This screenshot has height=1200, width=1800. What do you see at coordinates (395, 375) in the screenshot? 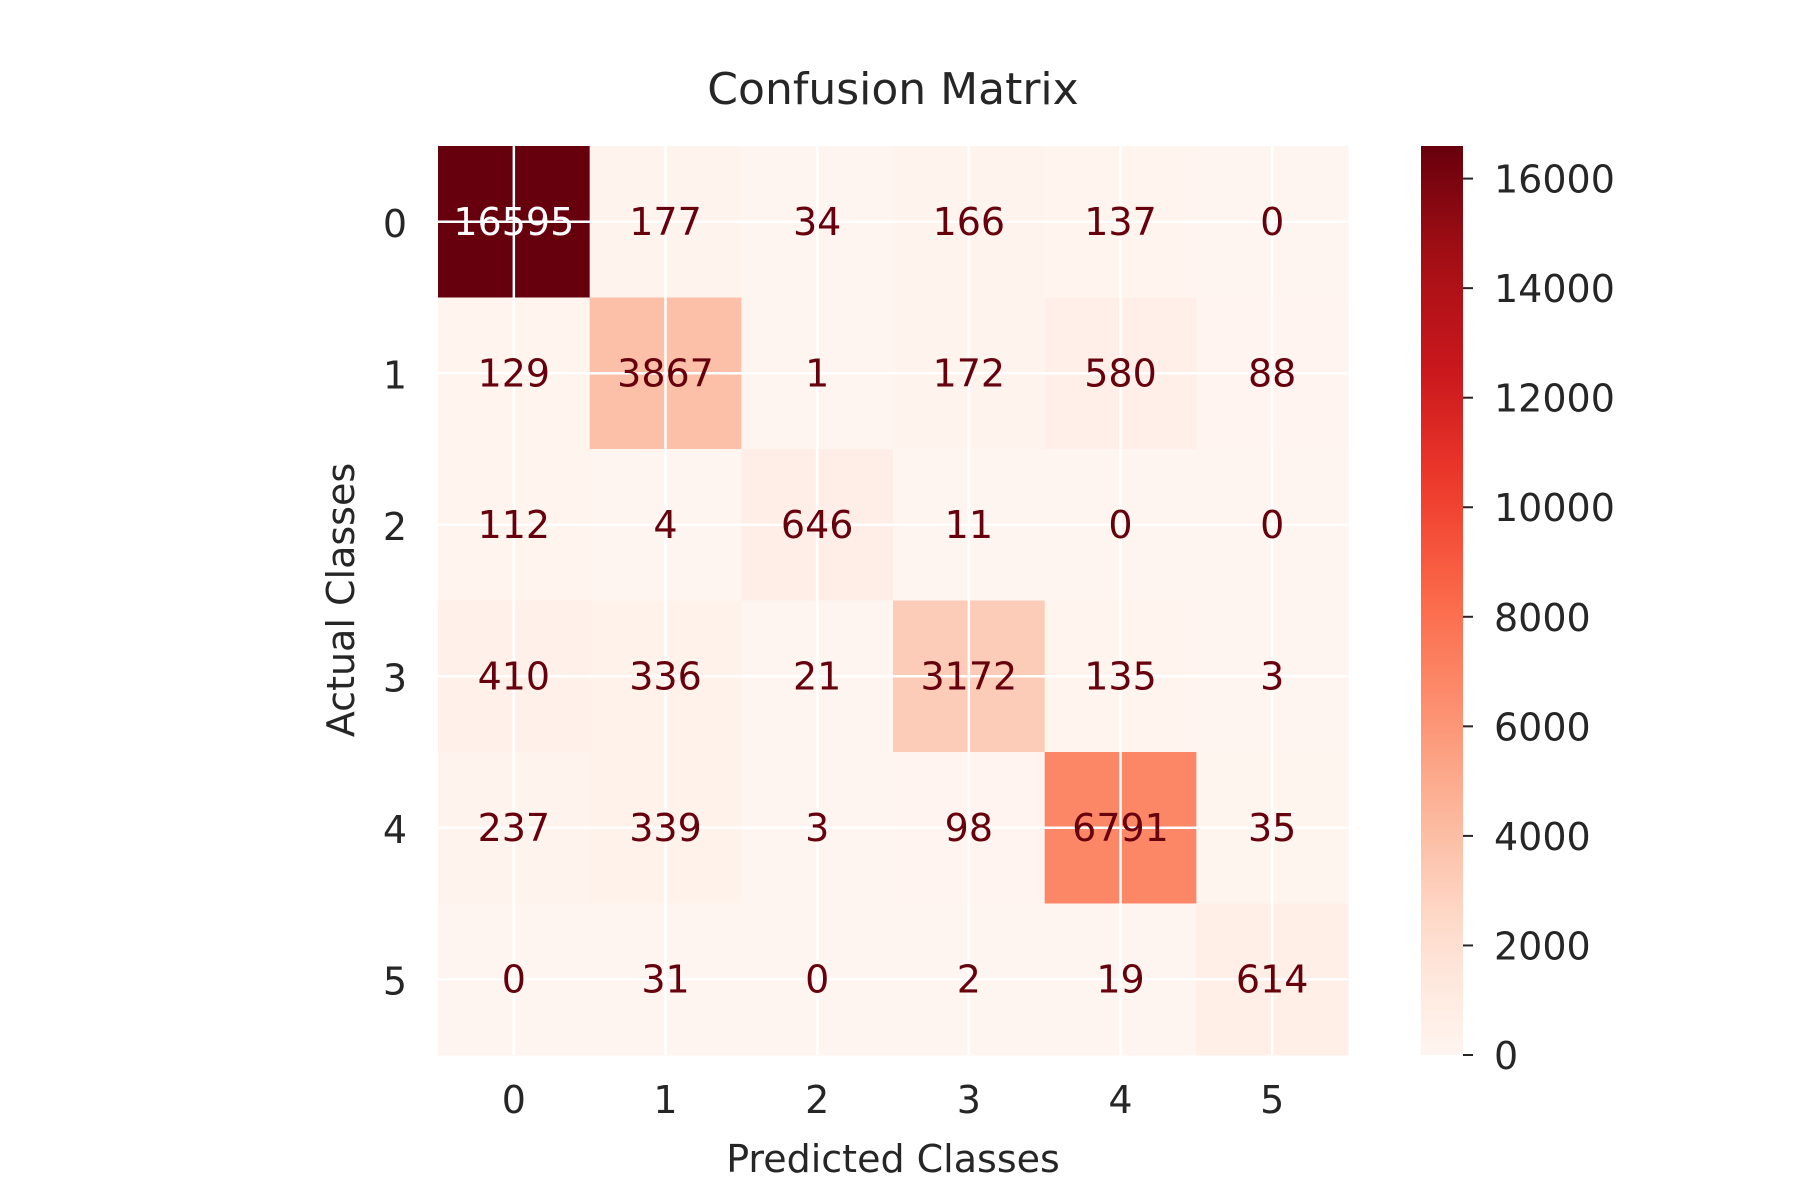
I see `y-tick-label: 1` at bounding box center [395, 375].